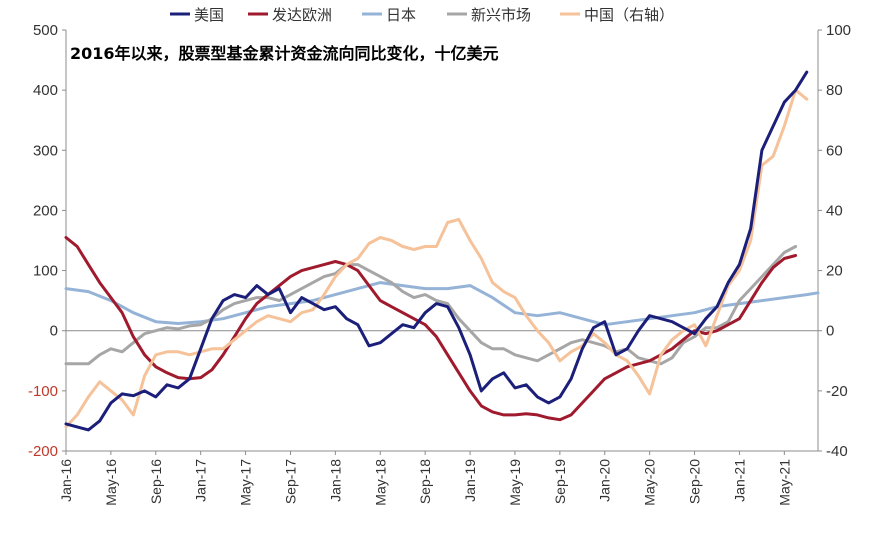  I want to click on right-tick-label: -20, so click(837, 391).